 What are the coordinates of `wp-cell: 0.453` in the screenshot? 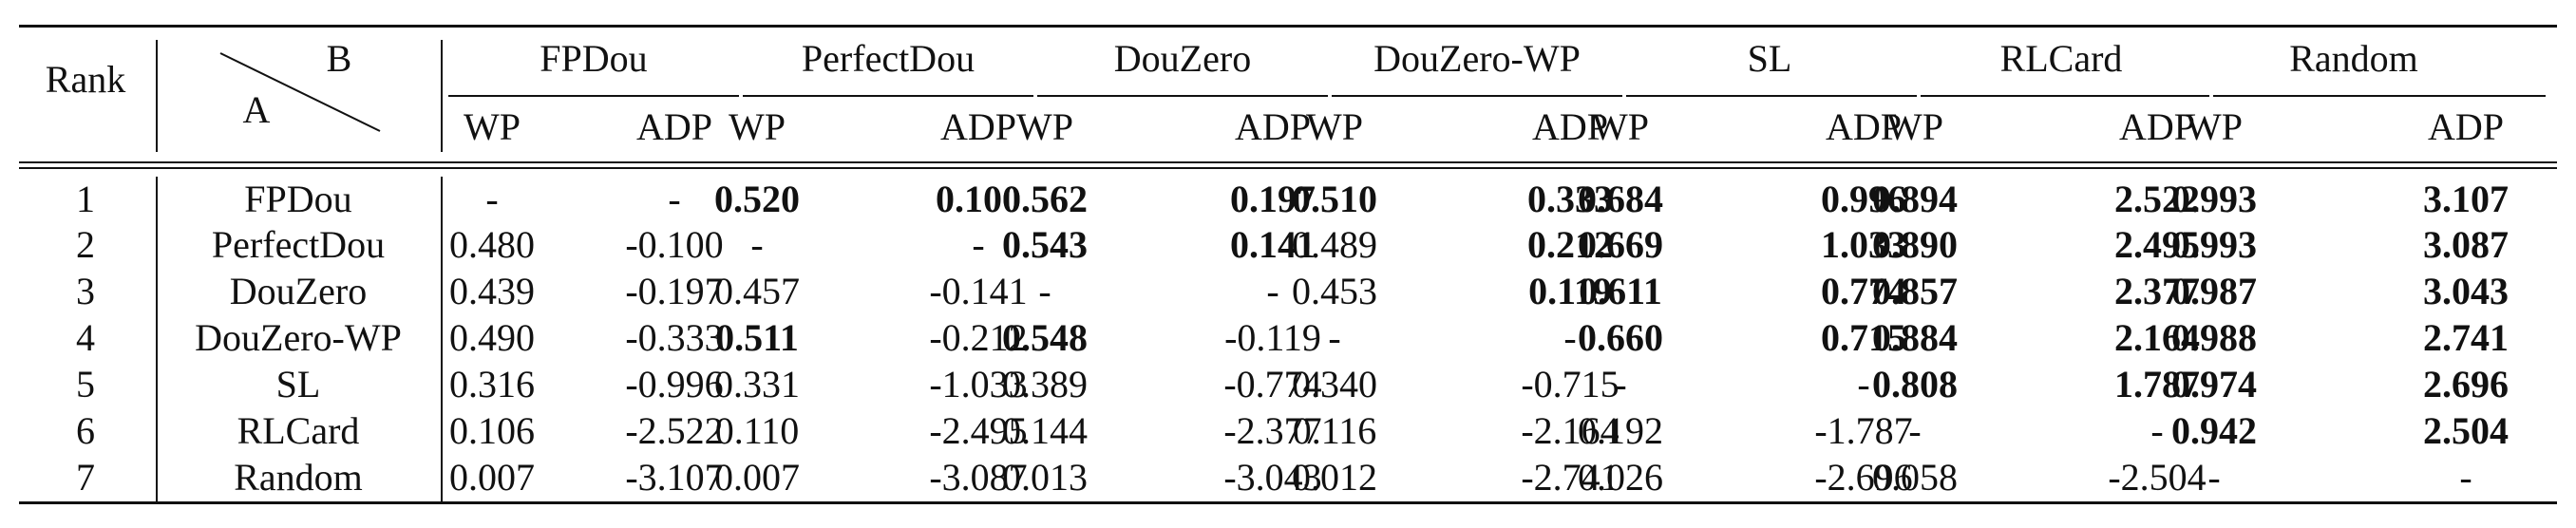 It's located at (1334, 291).